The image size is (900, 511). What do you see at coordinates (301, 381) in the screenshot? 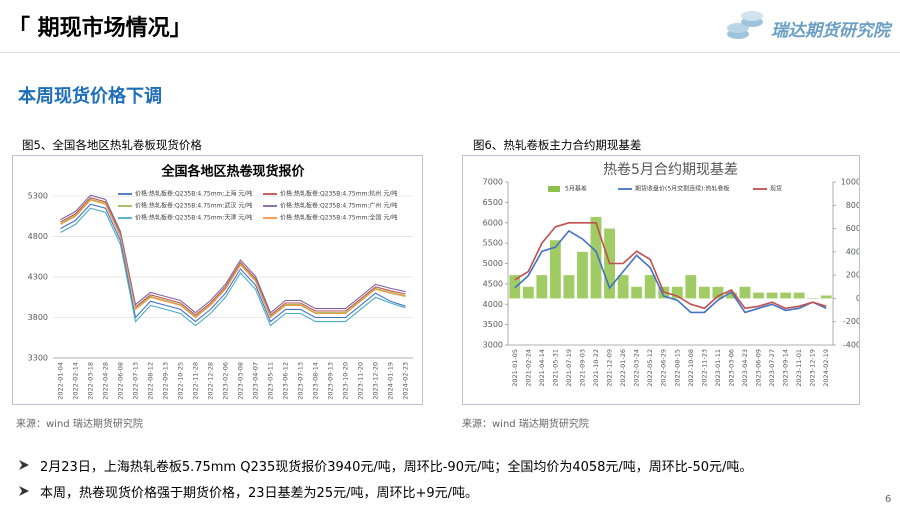
I see `x-tick-label: 2023-07-13` at bounding box center [301, 381].